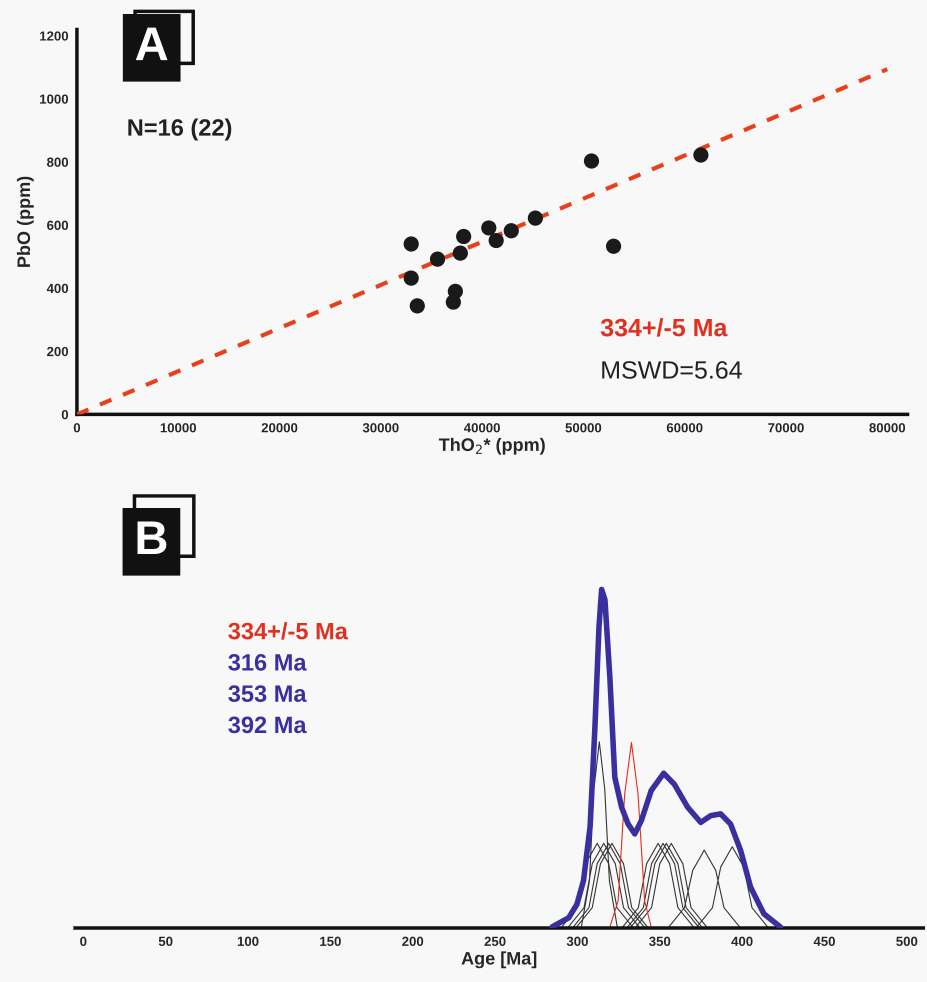  What do you see at coordinates (499, 959) in the screenshot?
I see `x-axis-title: Age [Ma]` at bounding box center [499, 959].